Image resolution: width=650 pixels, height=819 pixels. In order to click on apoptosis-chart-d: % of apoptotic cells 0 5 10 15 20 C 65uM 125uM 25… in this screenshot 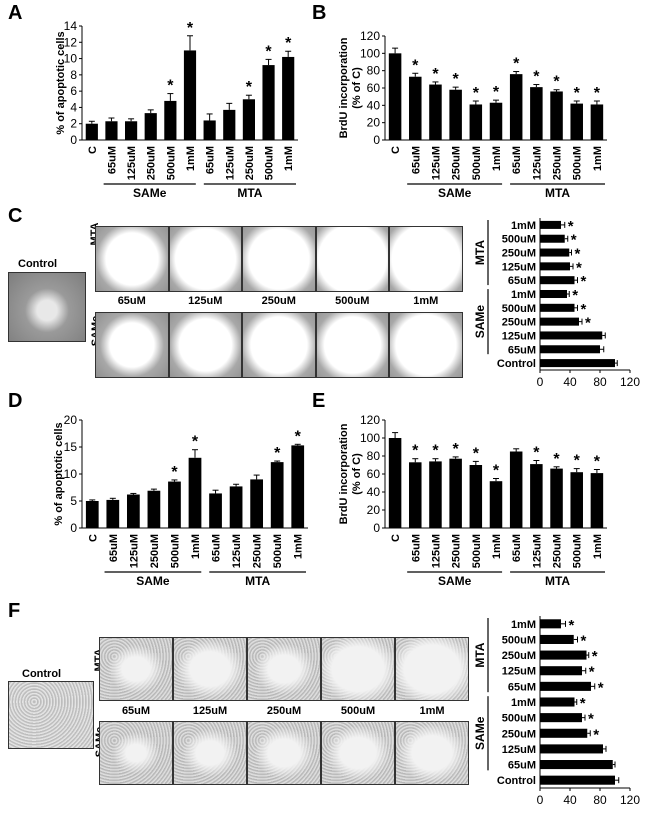, I will do `click(180, 500)`.